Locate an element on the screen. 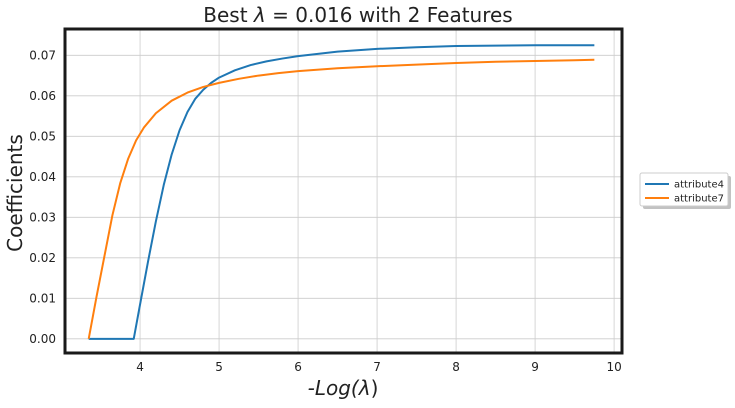 The width and height of the screenshot is (735, 408). x-tick-label: 6 is located at coordinates (298, 367).